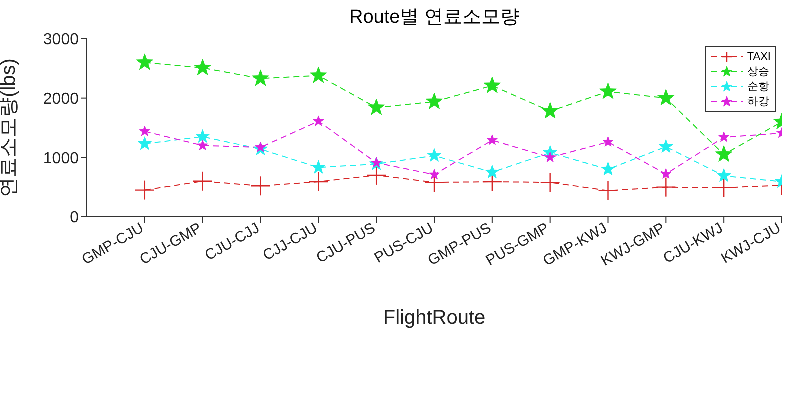  What do you see at coordinates (434, 318) in the screenshot?
I see `x-axis-title: FlightRoute` at bounding box center [434, 318].